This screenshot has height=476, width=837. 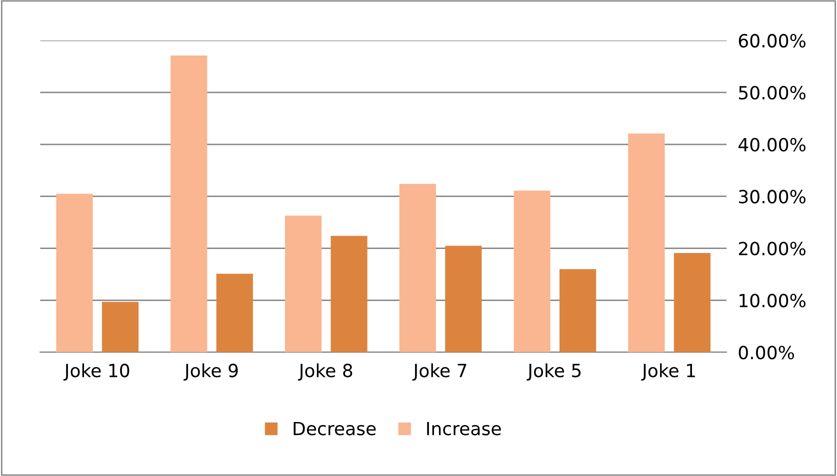 What do you see at coordinates (211, 372) in the screenshot?
I see `x-tick-label: Joke 9` at bounding box center [211, 372].